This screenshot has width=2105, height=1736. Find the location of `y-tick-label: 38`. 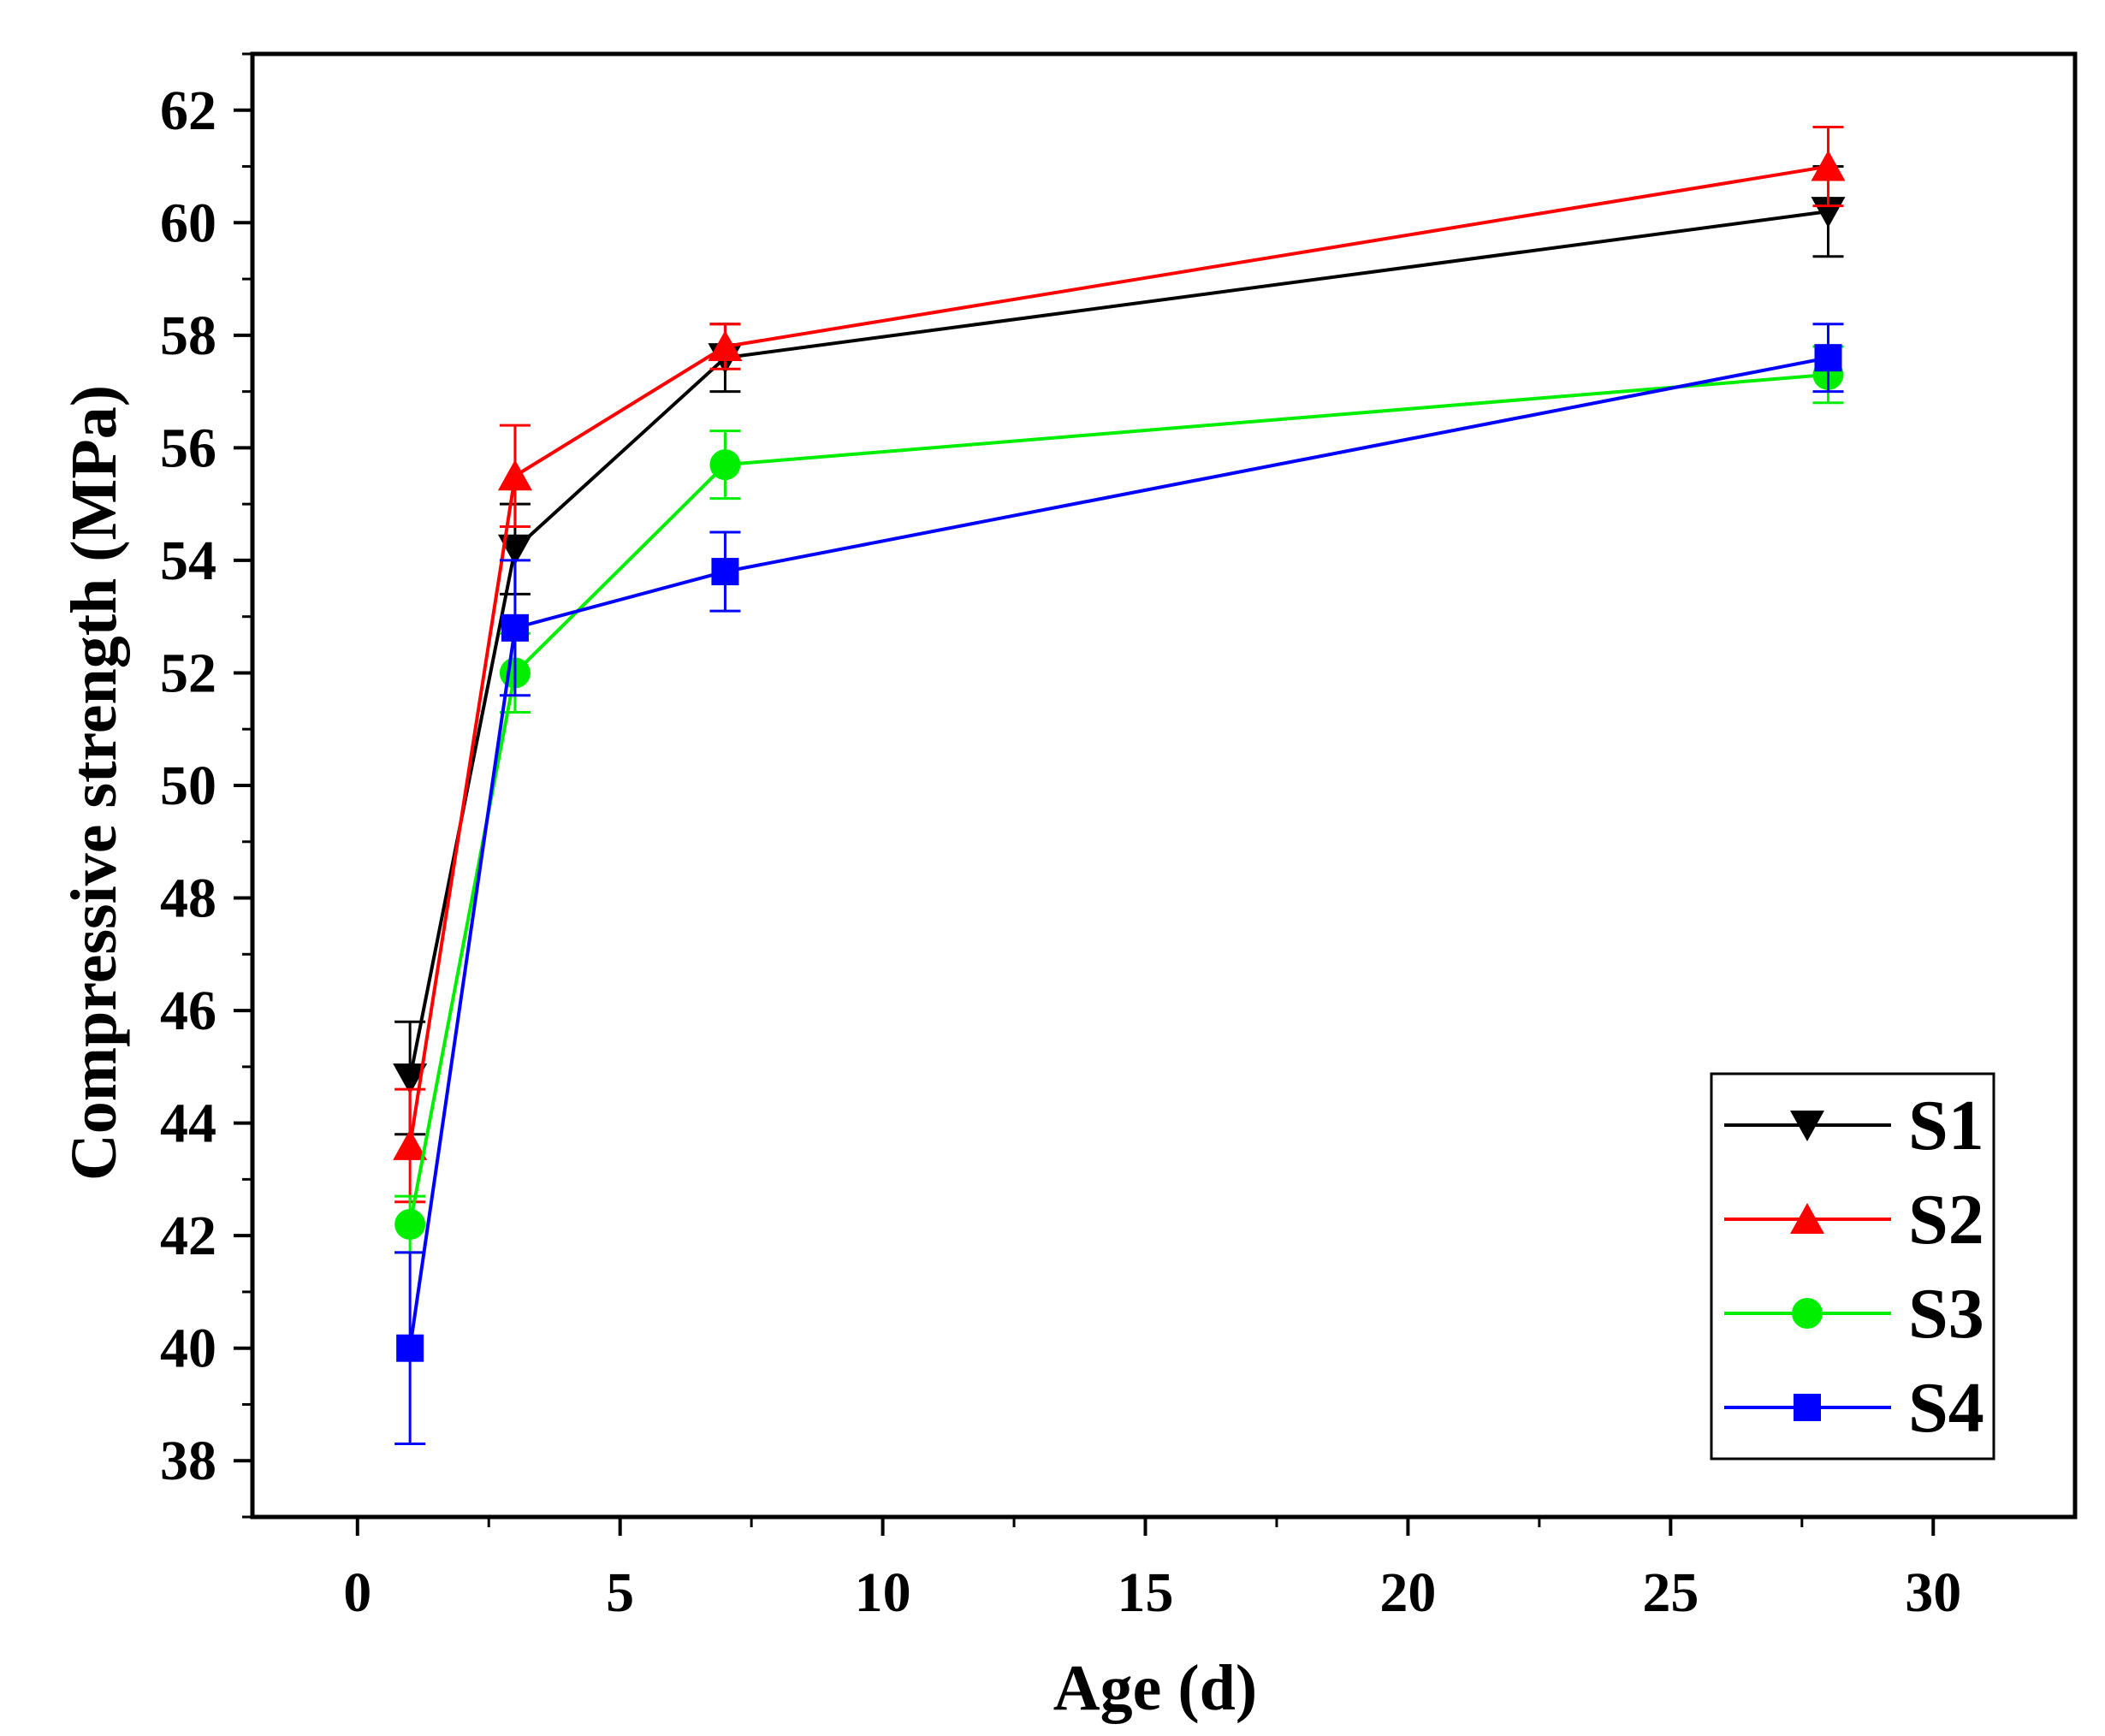

y-tick-label: 38 is located at coordinates (188, 1461).